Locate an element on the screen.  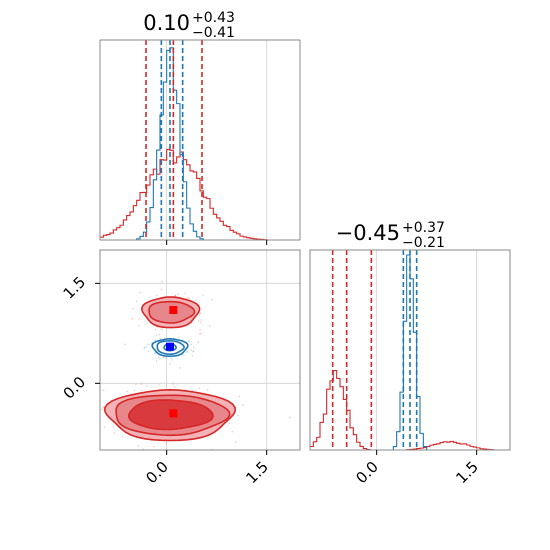
top-panel-frame is located at coordinates (200, 140).